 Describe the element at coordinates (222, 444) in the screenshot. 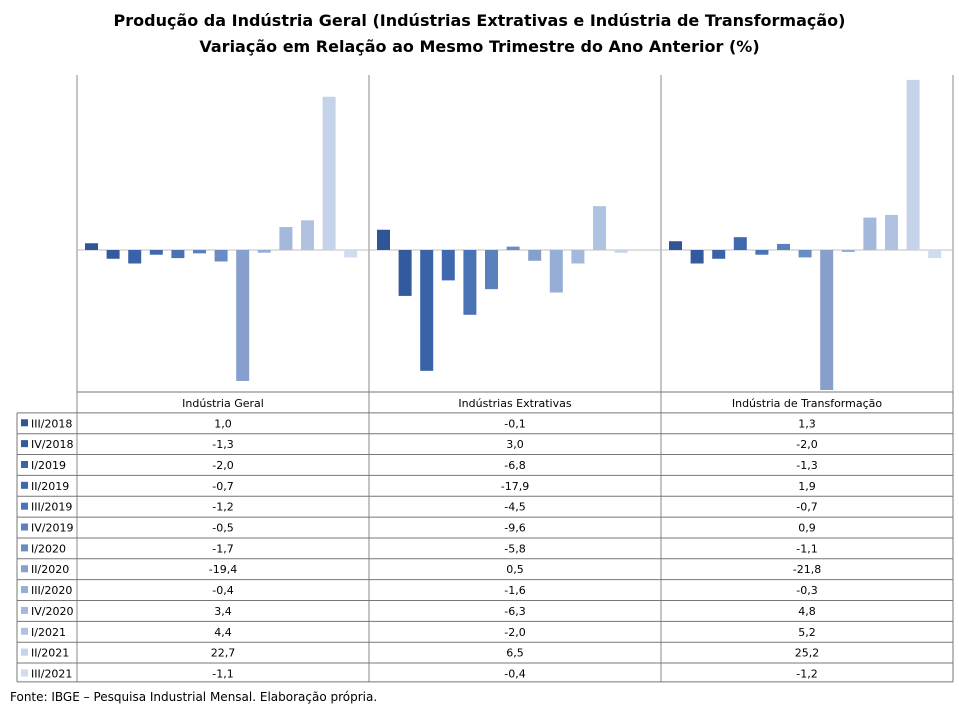

I see `data-label: -1,3` at that location.